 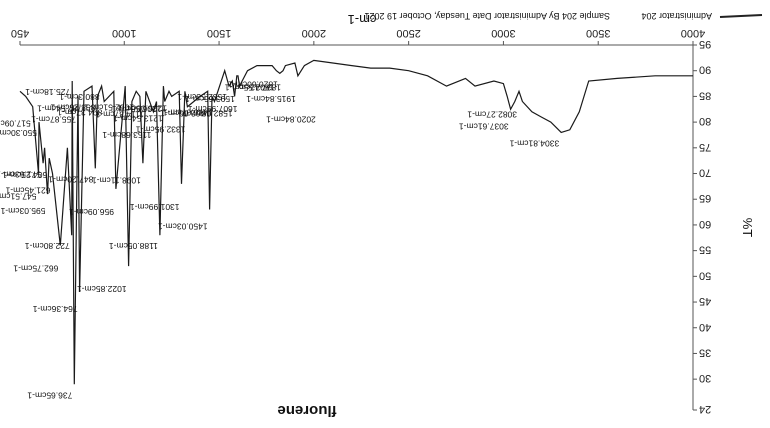 I want to click on peak-label: 1213.54cm-1, so click(x=138, y=119).